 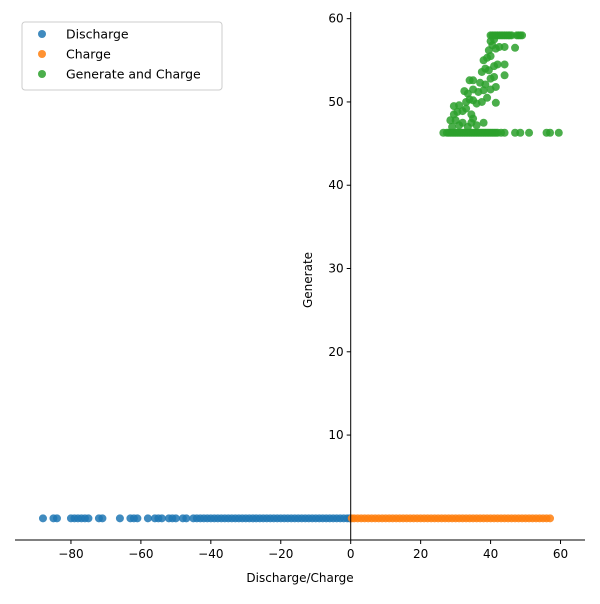 What do you see at coordinates (335, 185) in the screenshot?
I see `y-tick-label: 40` at bounding box center [335, 185].